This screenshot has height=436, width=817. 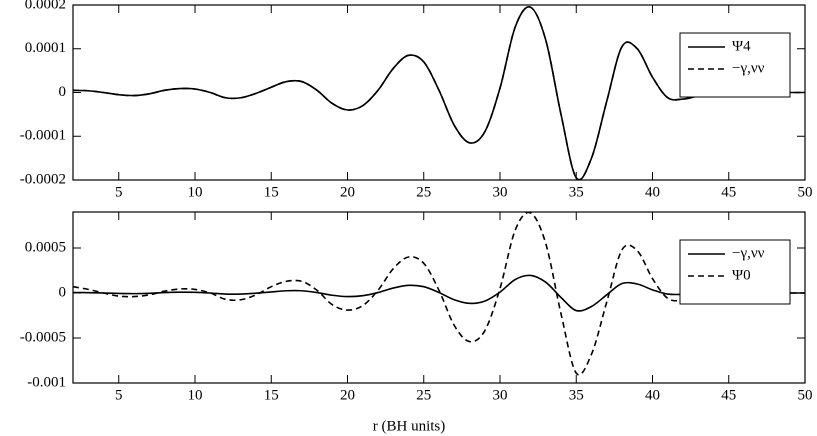 What do you see at coordinates (45, 247) in the screenshot?
I see `y-tick-label: 0.0005` at bounding box center [45, 247].